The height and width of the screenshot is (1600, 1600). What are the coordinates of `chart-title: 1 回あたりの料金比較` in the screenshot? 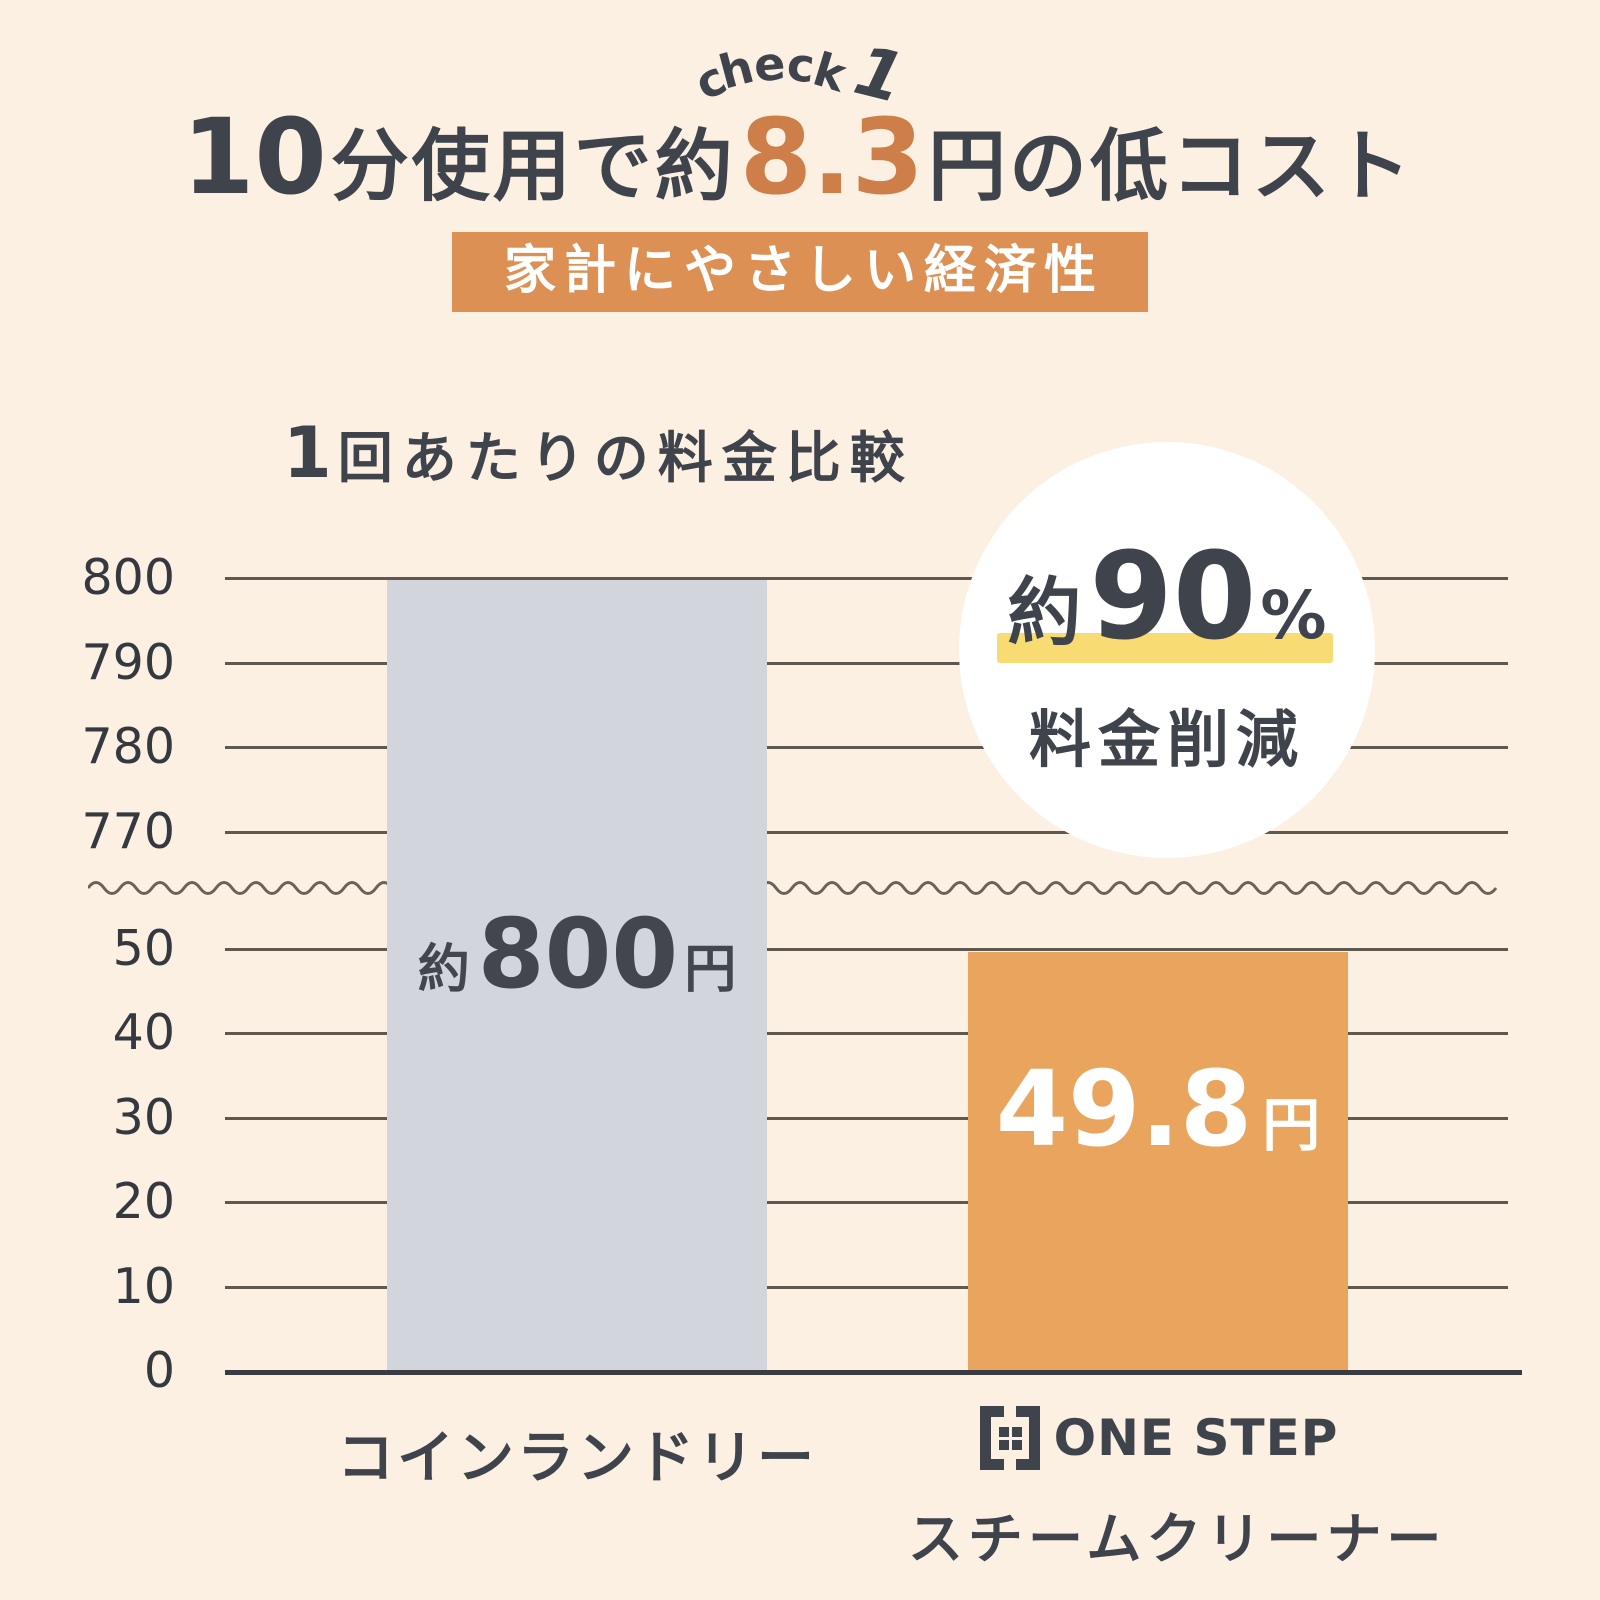 It's located at (598, 453).